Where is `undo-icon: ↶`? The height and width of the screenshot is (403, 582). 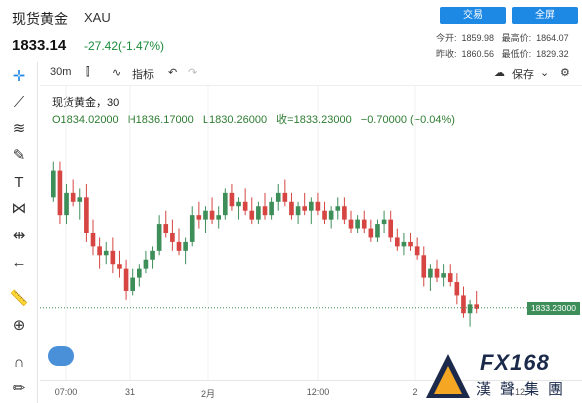
undo-icon: ↶ is located at coordinates (173, 73).